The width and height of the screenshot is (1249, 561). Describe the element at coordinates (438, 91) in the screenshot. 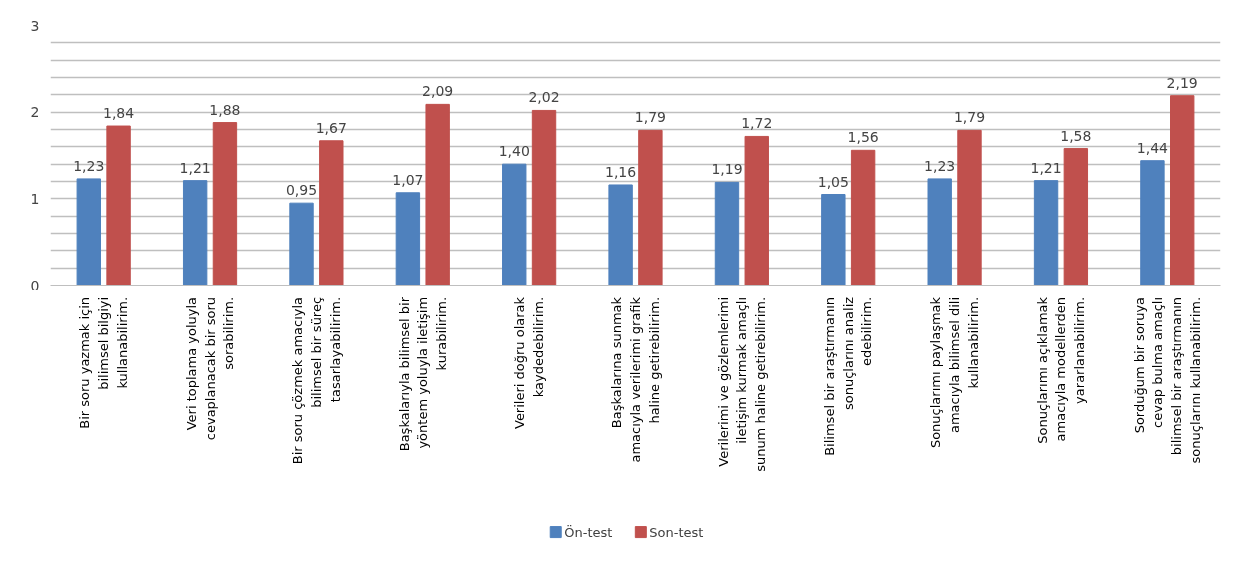

I see `data-label: 2,09` at that location.